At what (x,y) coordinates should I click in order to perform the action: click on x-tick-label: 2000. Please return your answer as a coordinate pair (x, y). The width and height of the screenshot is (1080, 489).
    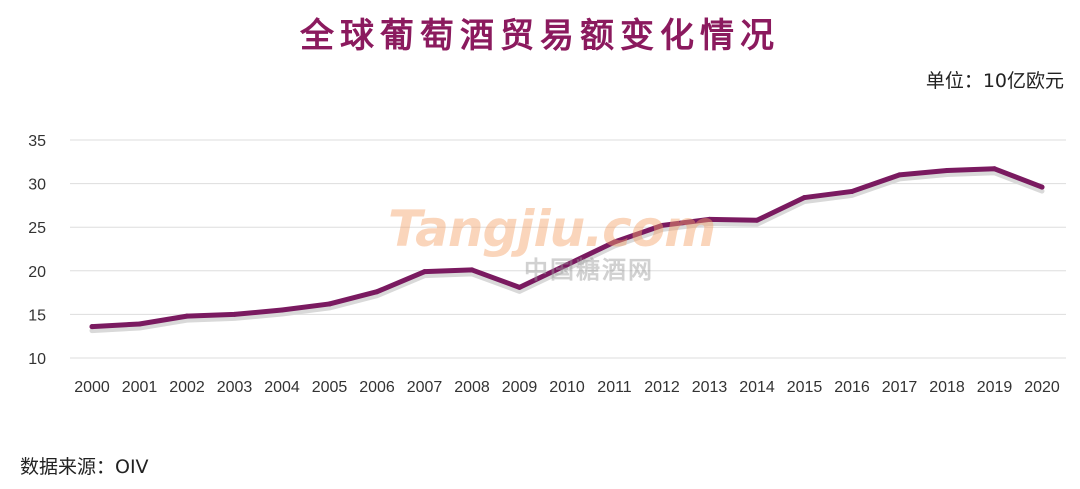
    Looking at the image, I should click on (92, 387).